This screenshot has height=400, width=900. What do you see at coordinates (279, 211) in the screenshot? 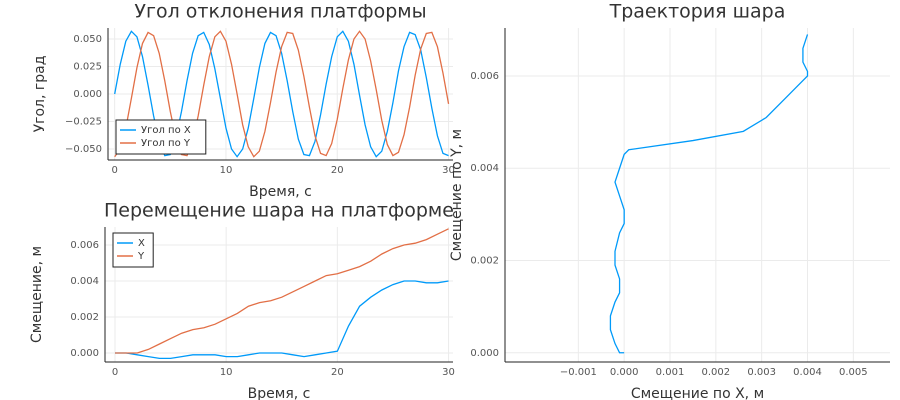
I see `chart-title: Перемещение шара на платформе` at bounding box center [279, 211].